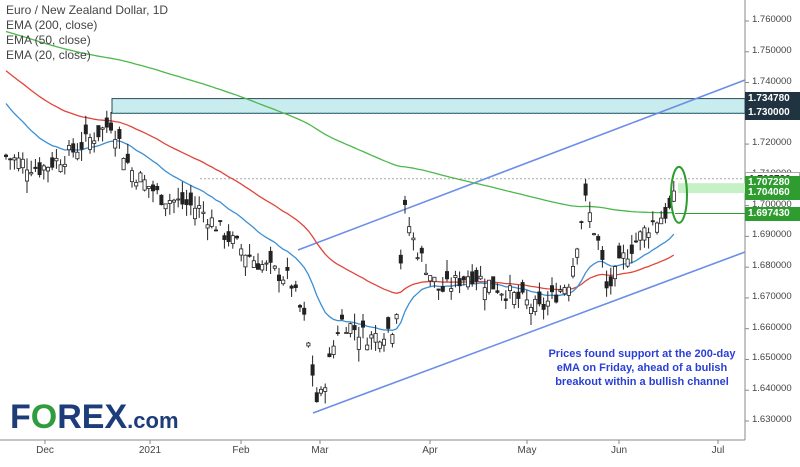 This screenshot has width=800, height=467. Describe the element at coordinates (772, 296) in the screenshot. I see `y-tick-label: 1.670000` at that location.